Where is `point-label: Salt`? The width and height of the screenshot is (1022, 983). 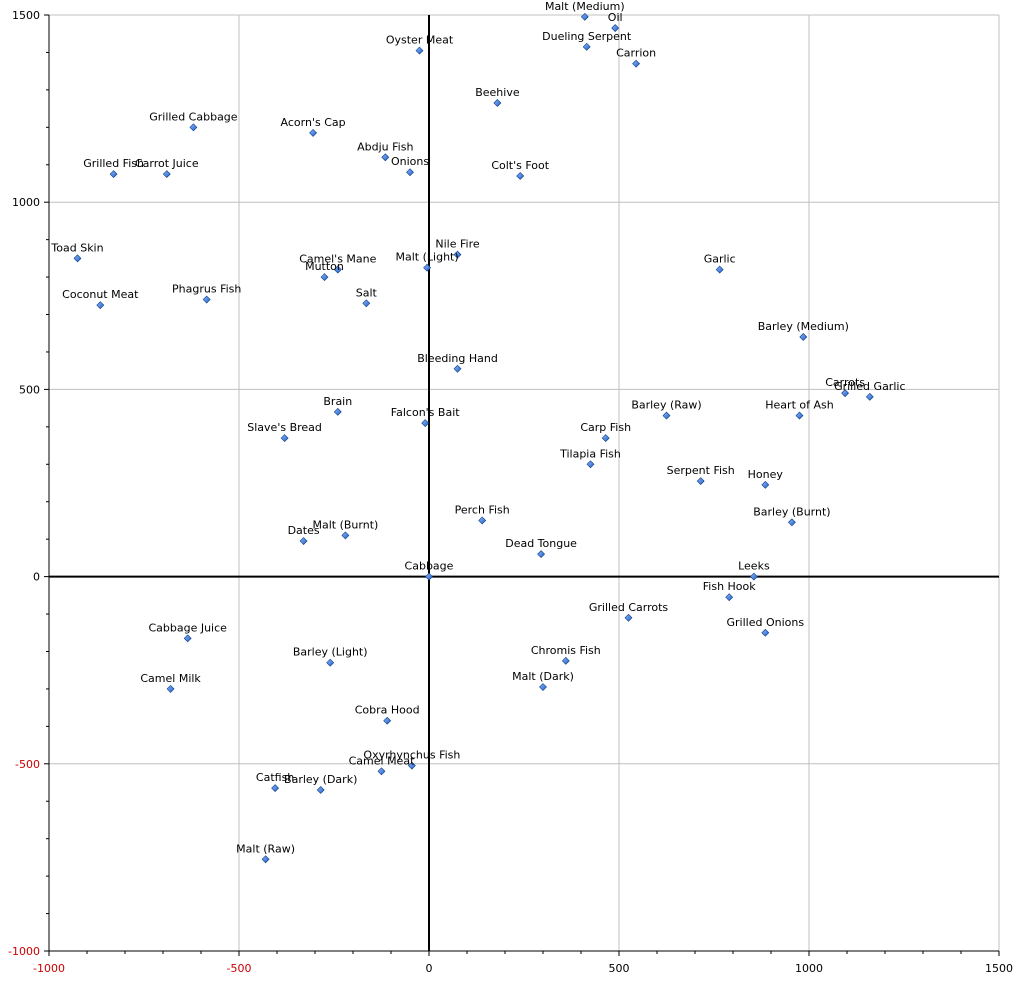
point-label: Salt is located at coordinates (367, 292).